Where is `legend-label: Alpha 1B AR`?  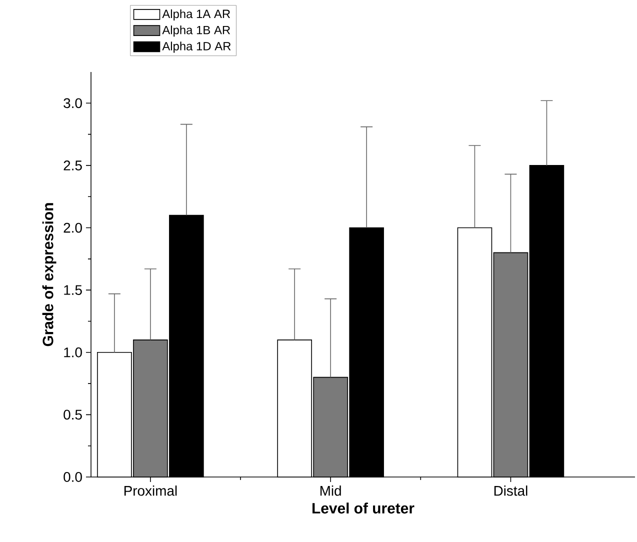
legend-label: Alpha 1B AR is located at coordinates (196, 31).